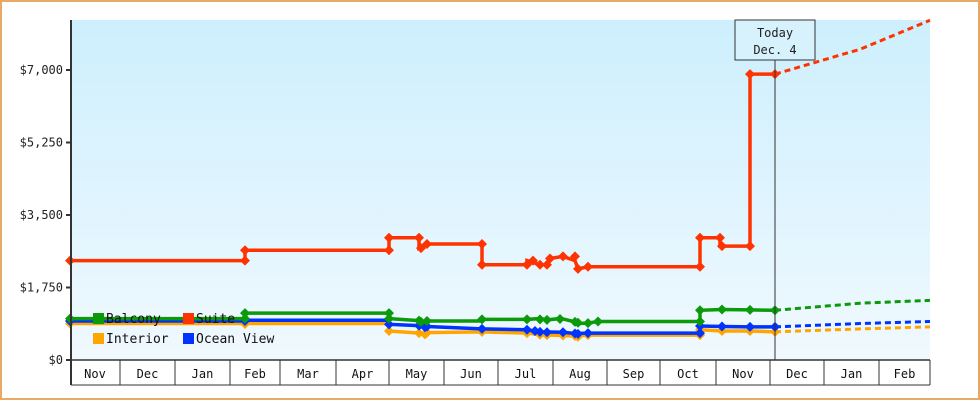 This screenshot has height=400, width=980. What do you see at coordinates (634, 374) in the screenshot?
I see `month-label: Sep` at bounding box center [634, 374].